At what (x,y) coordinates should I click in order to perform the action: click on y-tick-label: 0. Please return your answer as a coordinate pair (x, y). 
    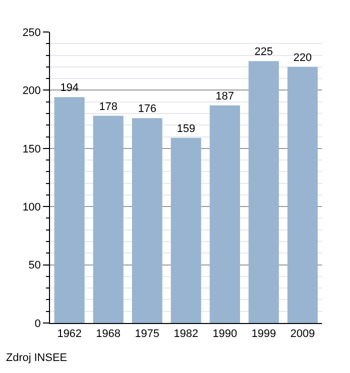
    Looking at the image, I should click on (37, 324).